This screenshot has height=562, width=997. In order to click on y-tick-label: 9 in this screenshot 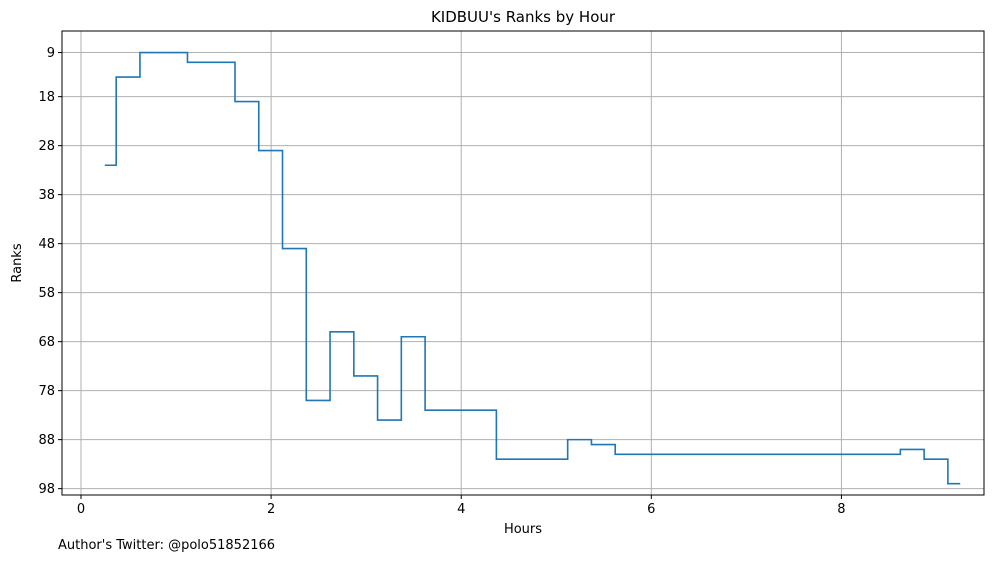, I will do `click(51, 53)`.